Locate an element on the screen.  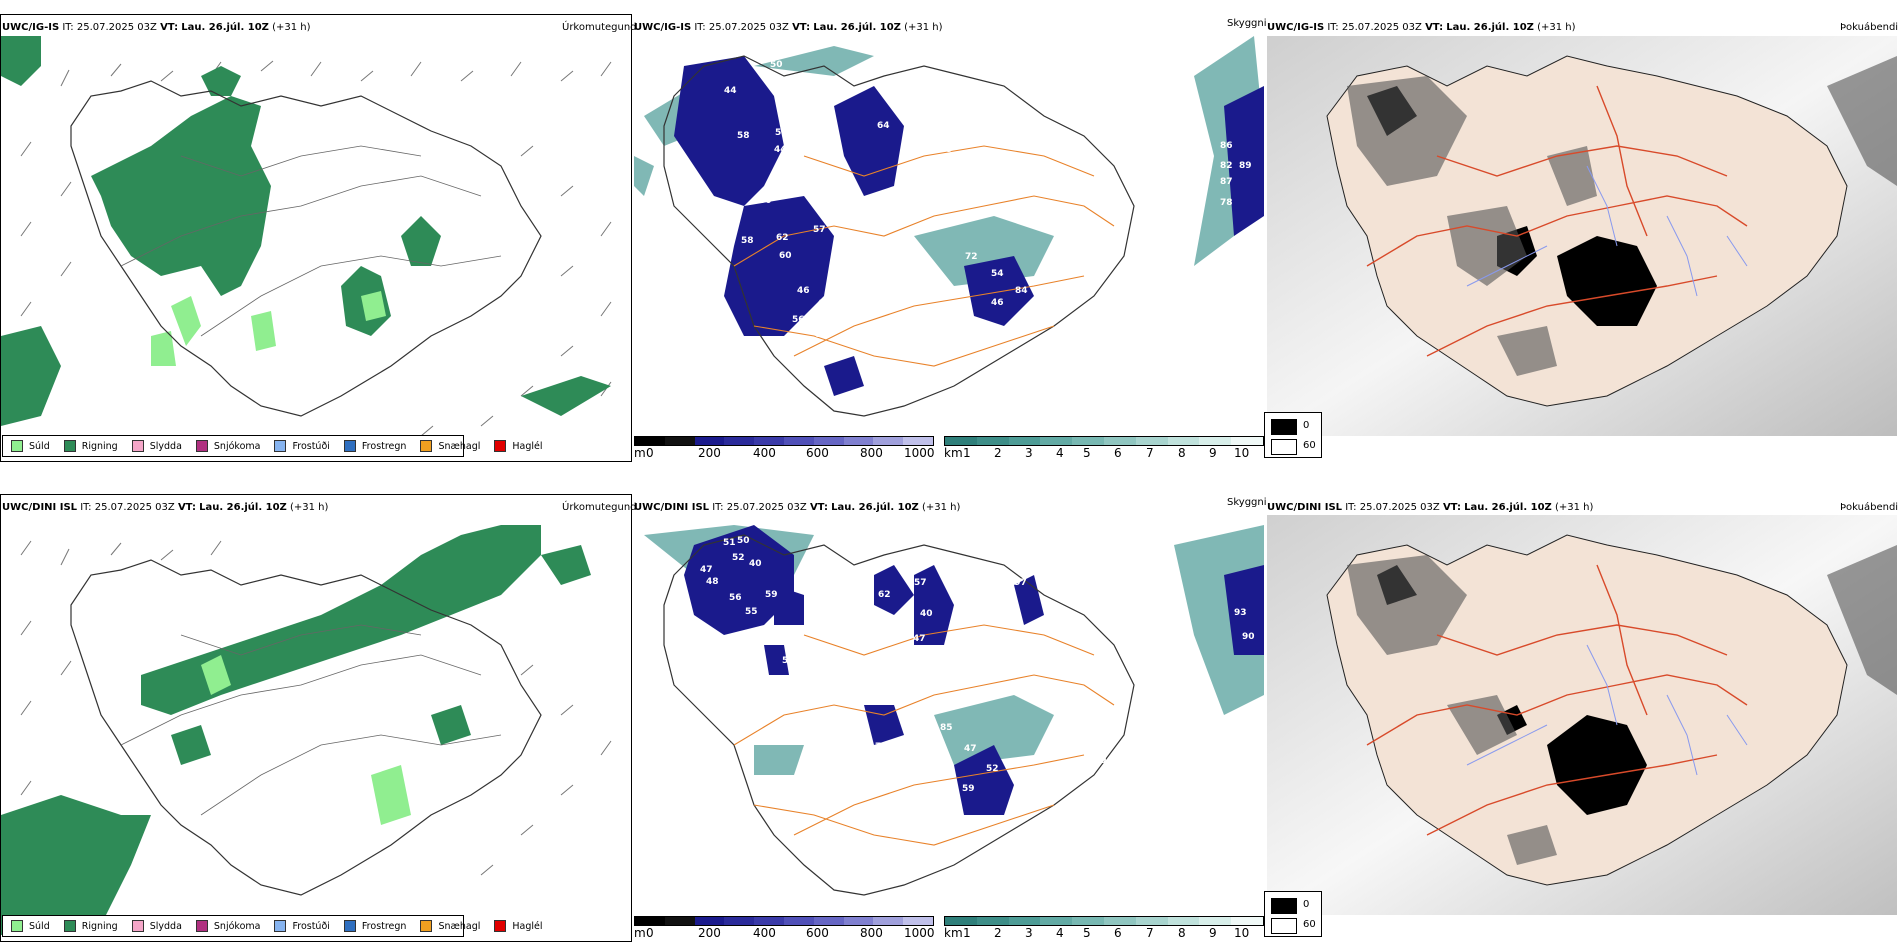
snow-pellets-swatch is located at coordinates (426, 446).